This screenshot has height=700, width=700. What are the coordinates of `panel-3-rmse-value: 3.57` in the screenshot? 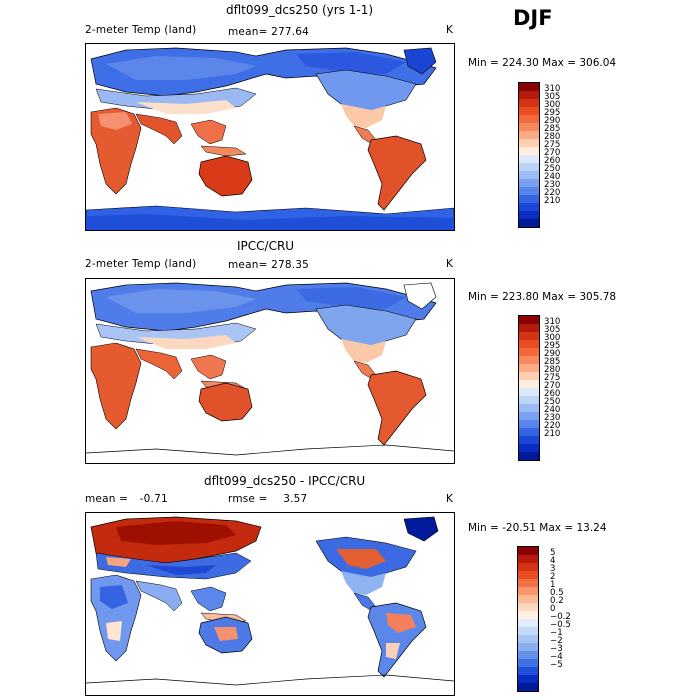 It's located at (295, 499).